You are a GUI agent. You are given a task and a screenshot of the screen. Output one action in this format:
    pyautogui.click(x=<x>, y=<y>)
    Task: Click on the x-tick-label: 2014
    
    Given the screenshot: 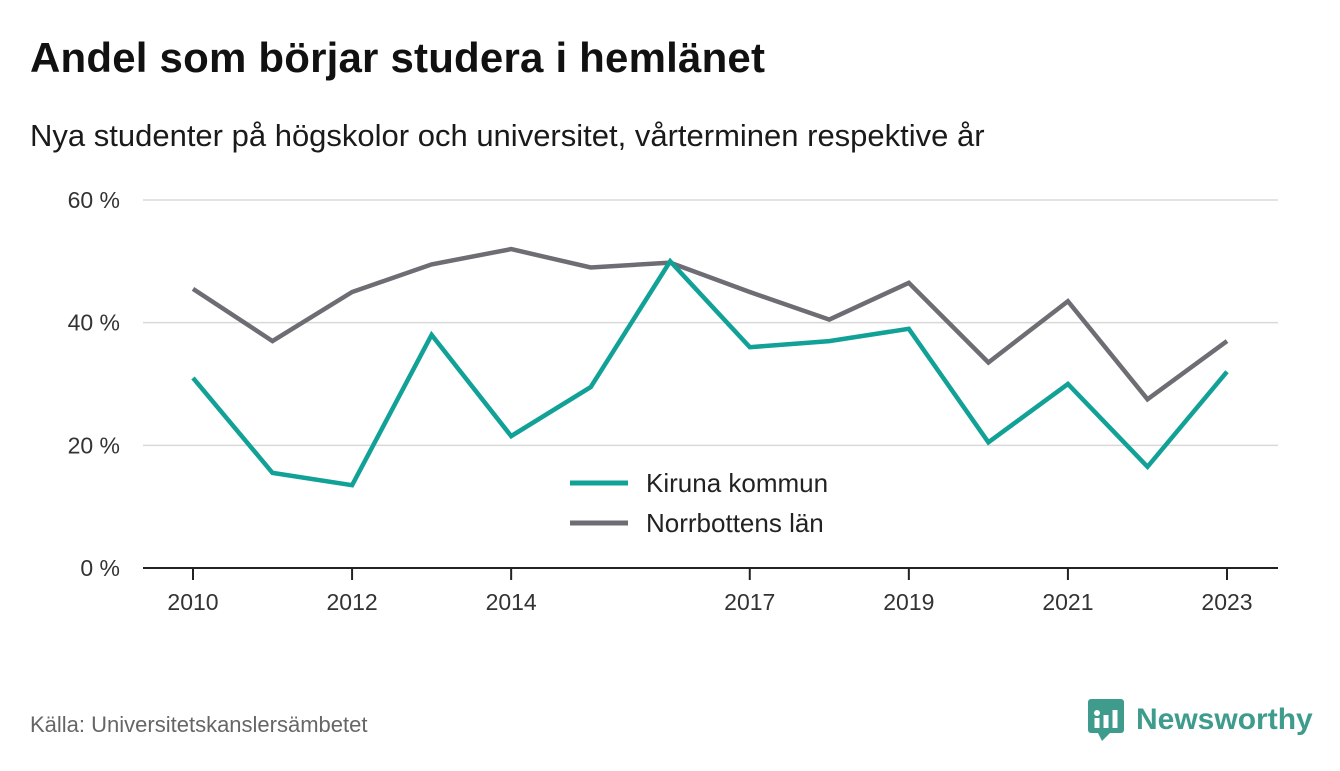 What is the action you would take?
    pyautogui.click(x=511, y=602)
    